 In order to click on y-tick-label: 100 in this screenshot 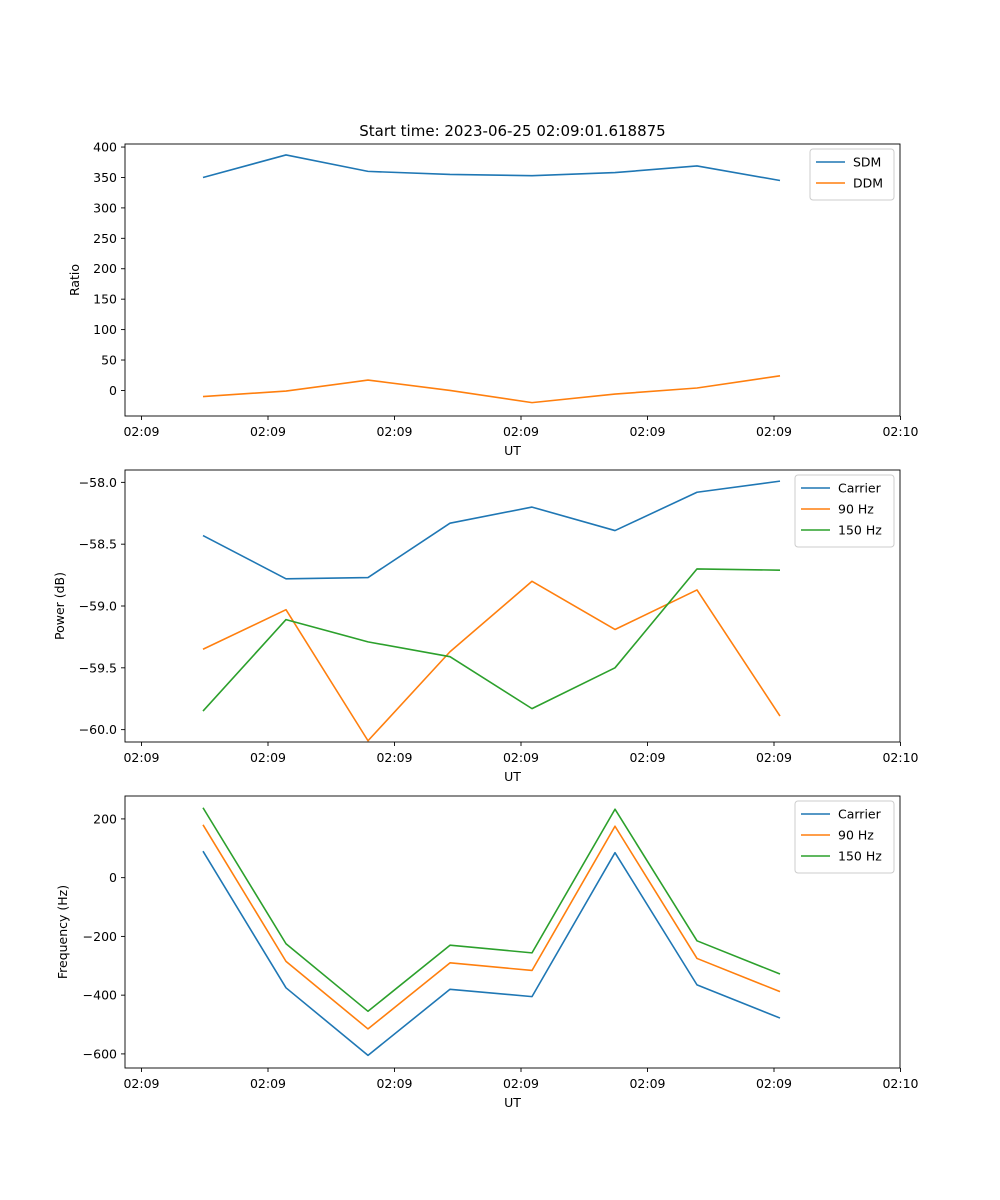, I will do `click(105, 329)`.